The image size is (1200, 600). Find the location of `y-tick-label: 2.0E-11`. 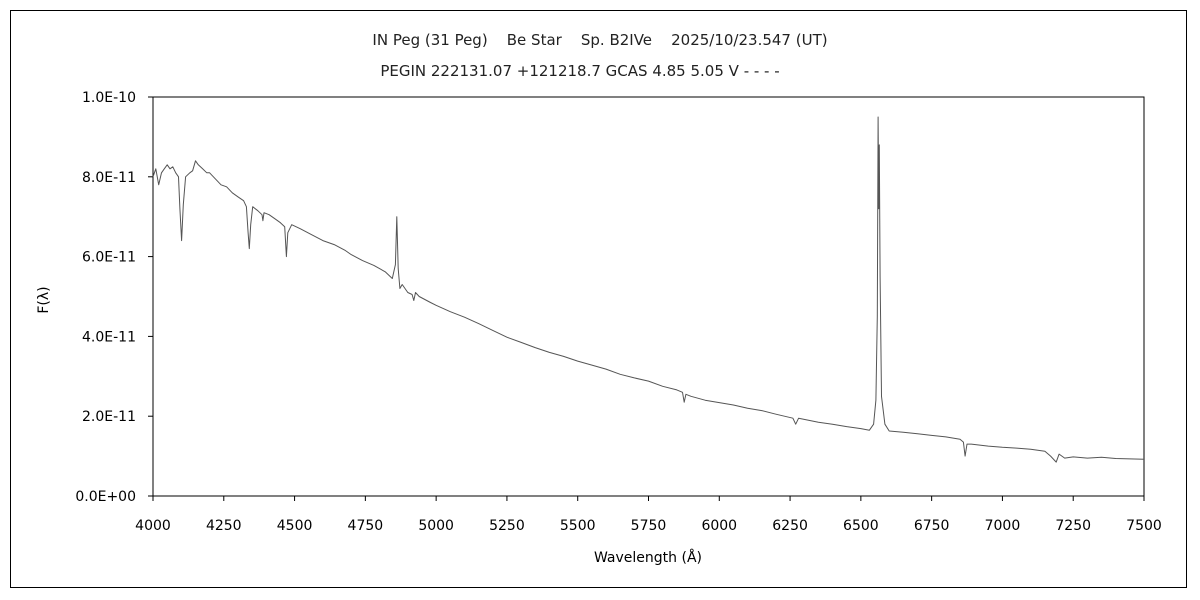

y-tick-label: 2.0E-11 is located at coordinates (109, 417).